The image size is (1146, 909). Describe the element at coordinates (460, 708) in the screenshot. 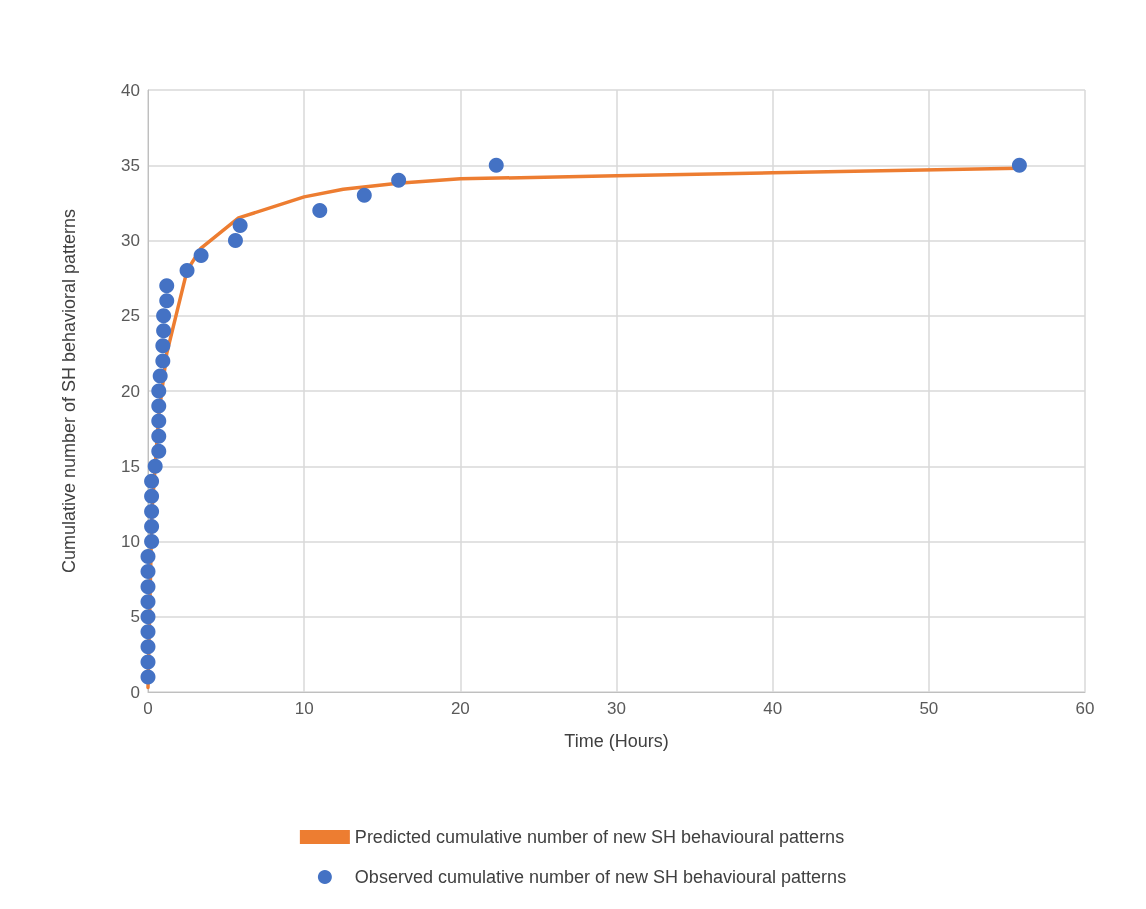

I see `x-tick-label: 20` at that location.